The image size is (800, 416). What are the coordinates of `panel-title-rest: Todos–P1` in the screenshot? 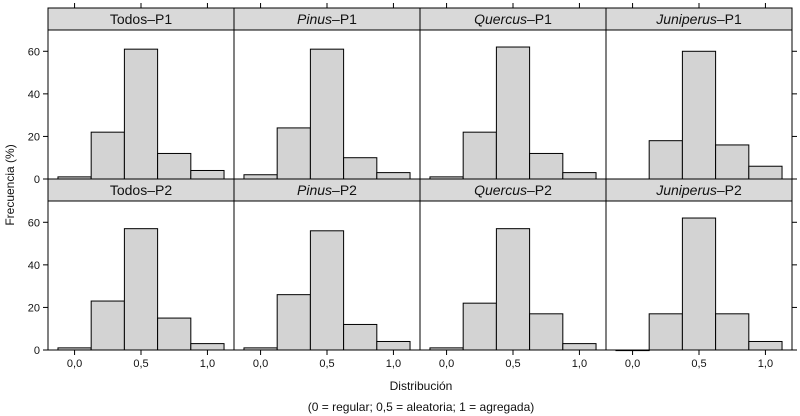 It's located at (141, 19).